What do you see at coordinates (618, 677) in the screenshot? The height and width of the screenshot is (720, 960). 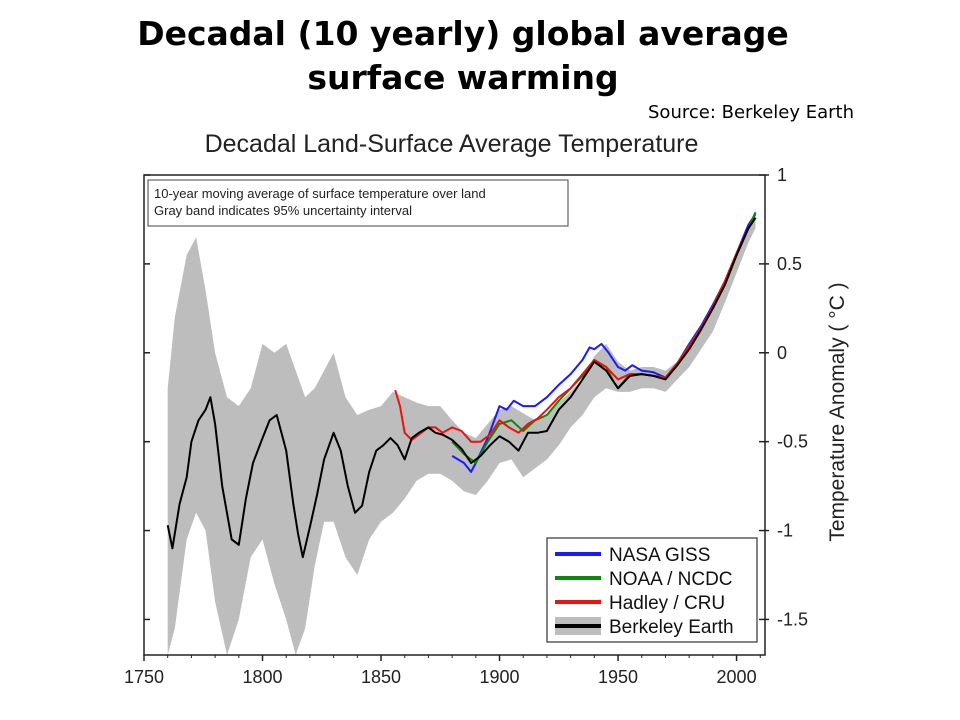 I see `x-tick-label: 1950` at bounding box center [618, 677].